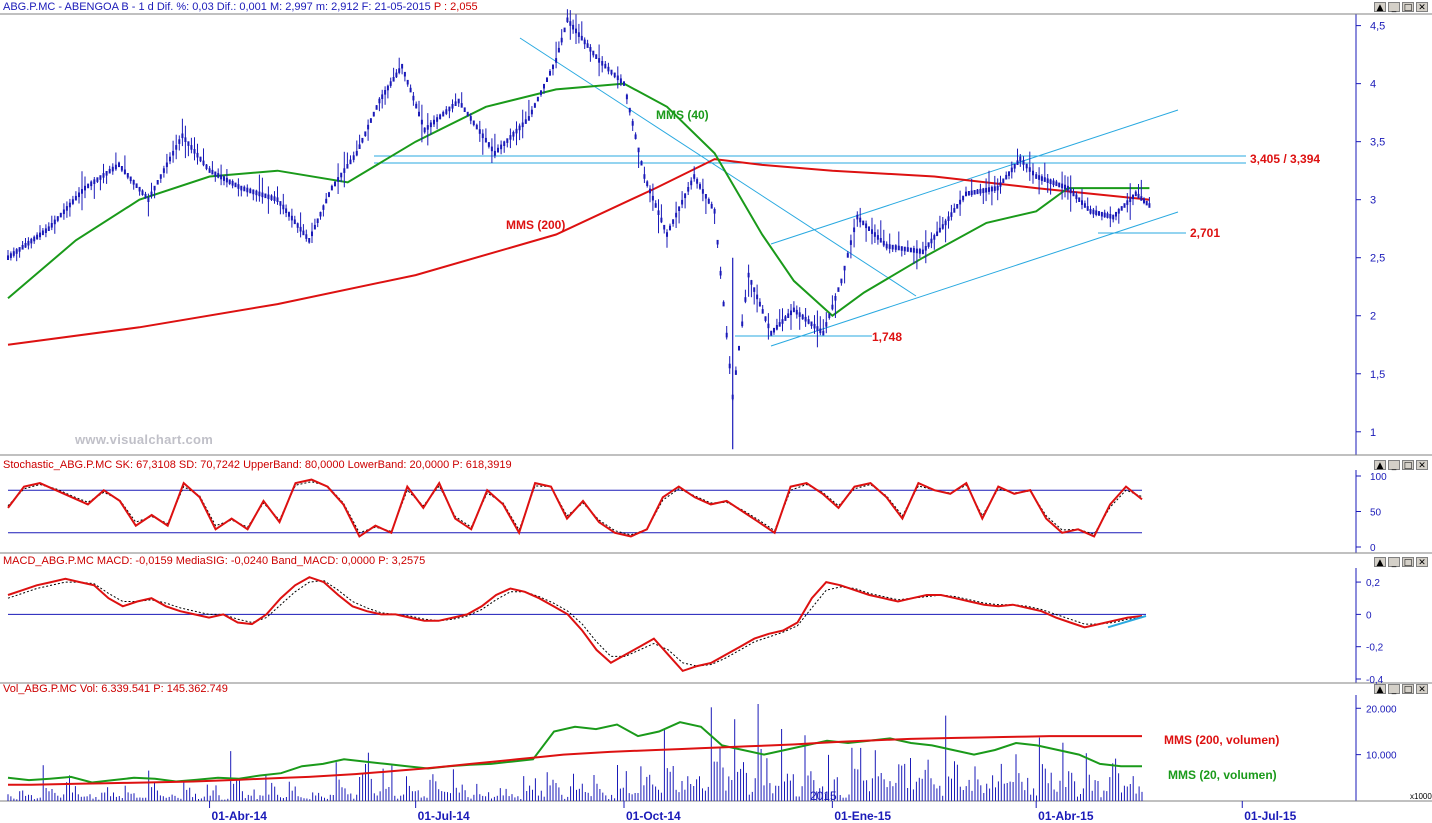 The width and height of the screenshot is (1432, 823). What do you see at coordinates (1377, 27) in the screenshot?
I see `price-y-tick-label: 4,5` at bounding box center [1377, 27].